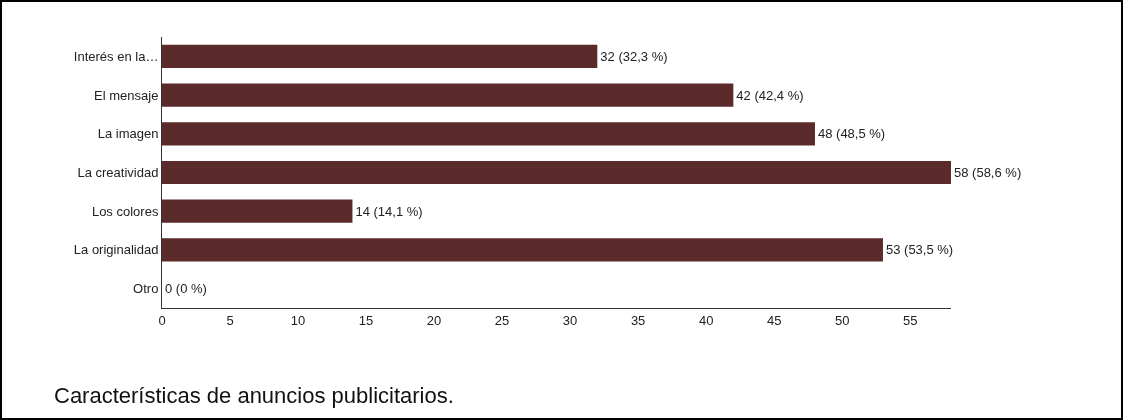 The width and height of the screenshot is (1123, 420). I want to click on x-tick-label: 45, so click(774, 320).